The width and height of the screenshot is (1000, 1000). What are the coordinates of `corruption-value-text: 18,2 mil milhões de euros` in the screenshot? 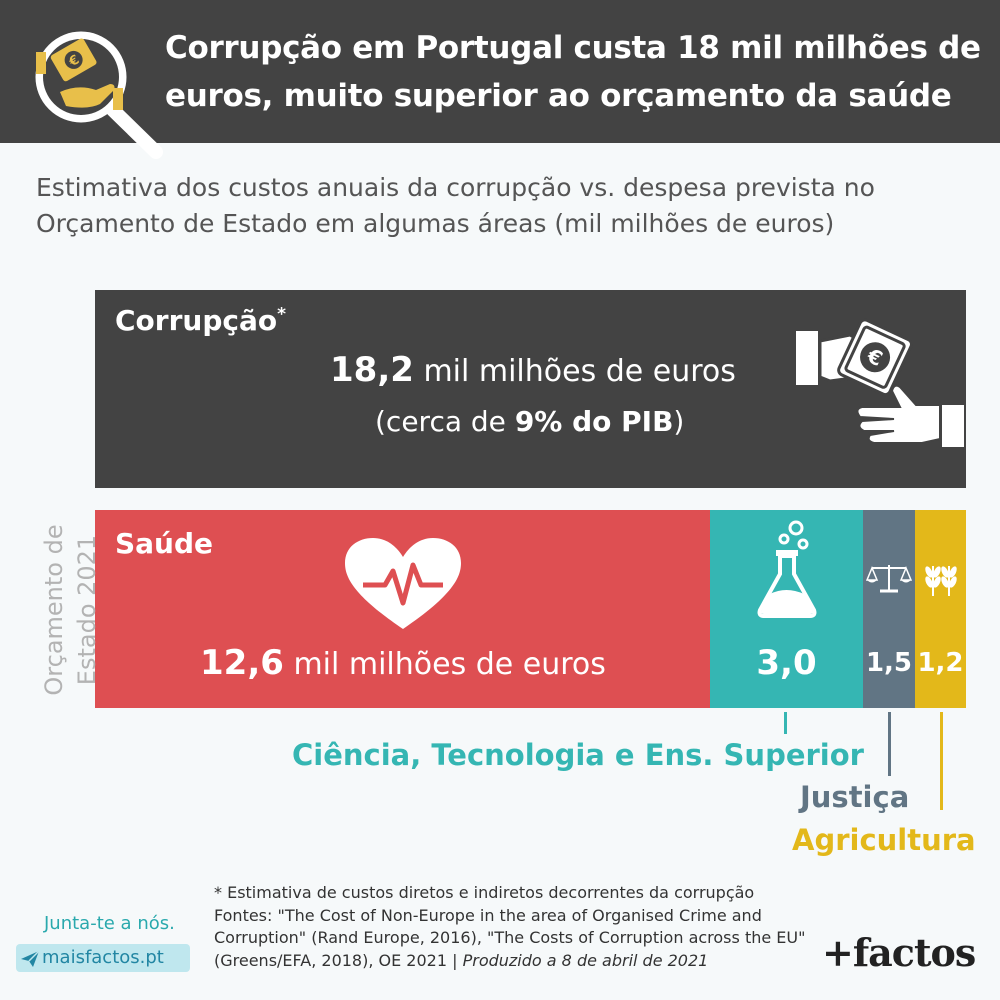 It's located at (533, 370).